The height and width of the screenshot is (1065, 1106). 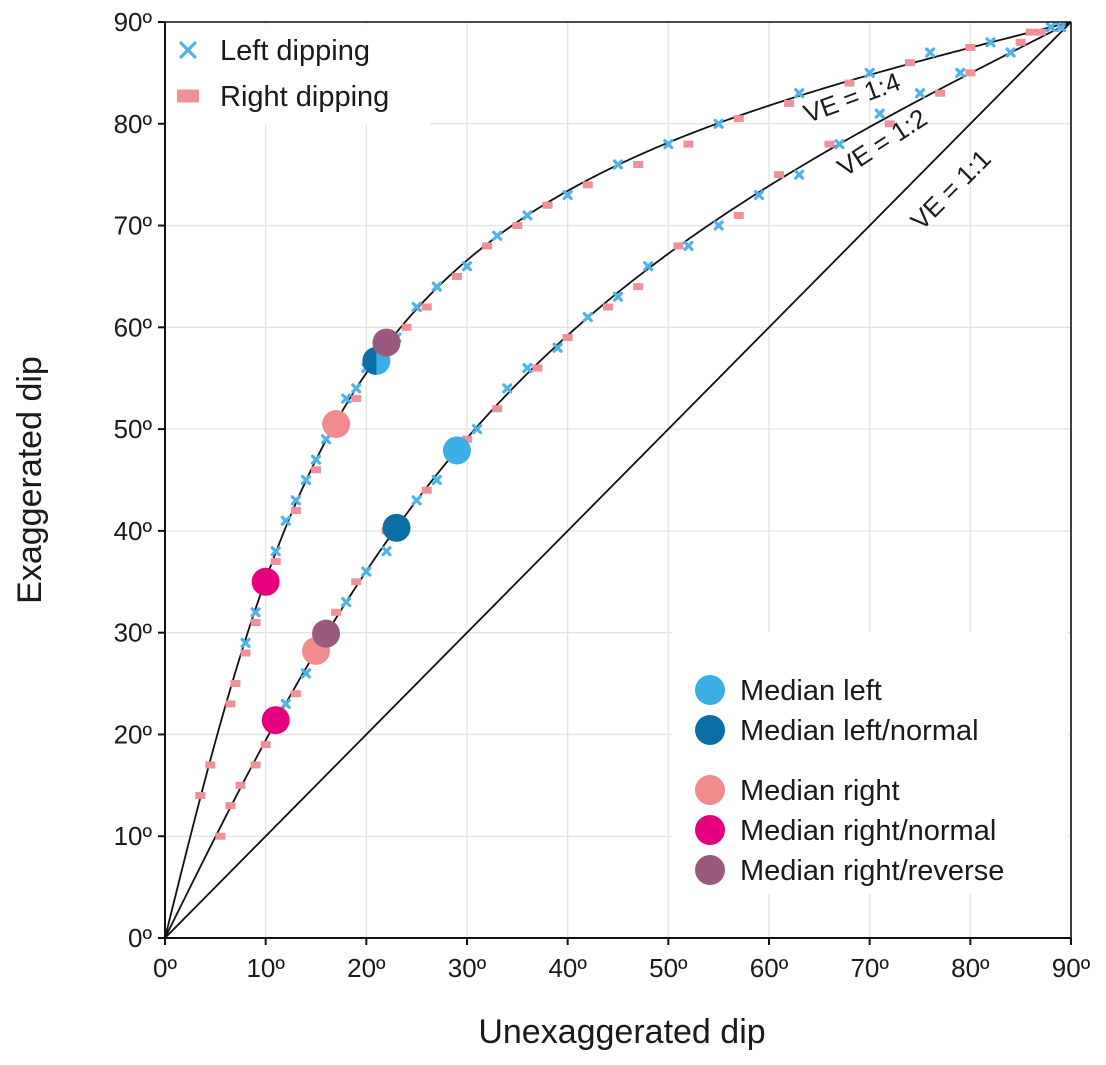 I want to click on legend-item: Median right/normal, so click(x=845, y=831).